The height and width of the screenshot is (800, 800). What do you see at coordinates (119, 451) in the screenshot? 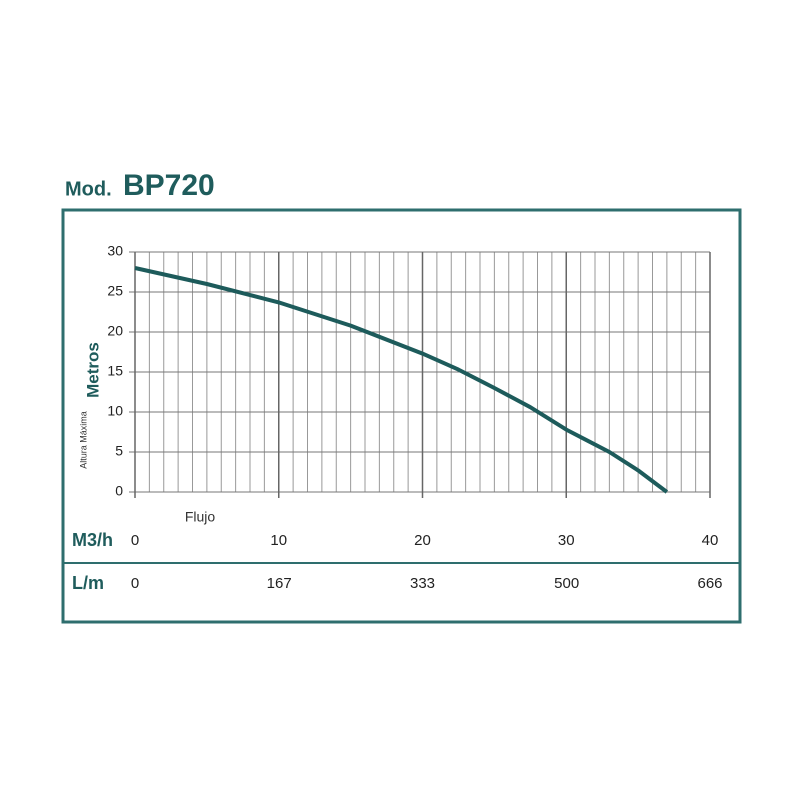
I see `y-tick-label: 5` at bounding box center [119, 451].